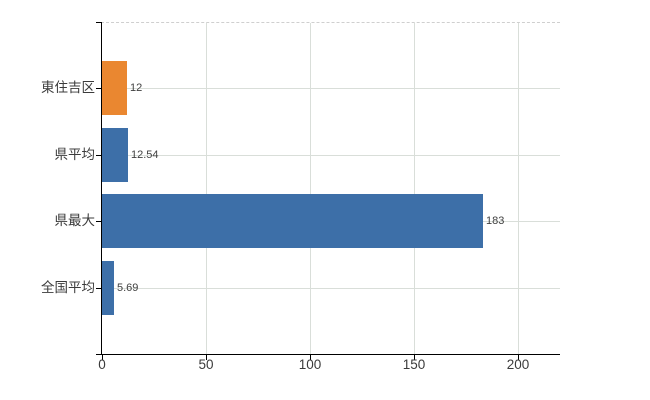 The height and width of the screenshot is (400, 650). What do you see at coordinates (75, 220) in the screenshot?
I see `y-axis-label: 県最大` at bounding box center [75, 220].